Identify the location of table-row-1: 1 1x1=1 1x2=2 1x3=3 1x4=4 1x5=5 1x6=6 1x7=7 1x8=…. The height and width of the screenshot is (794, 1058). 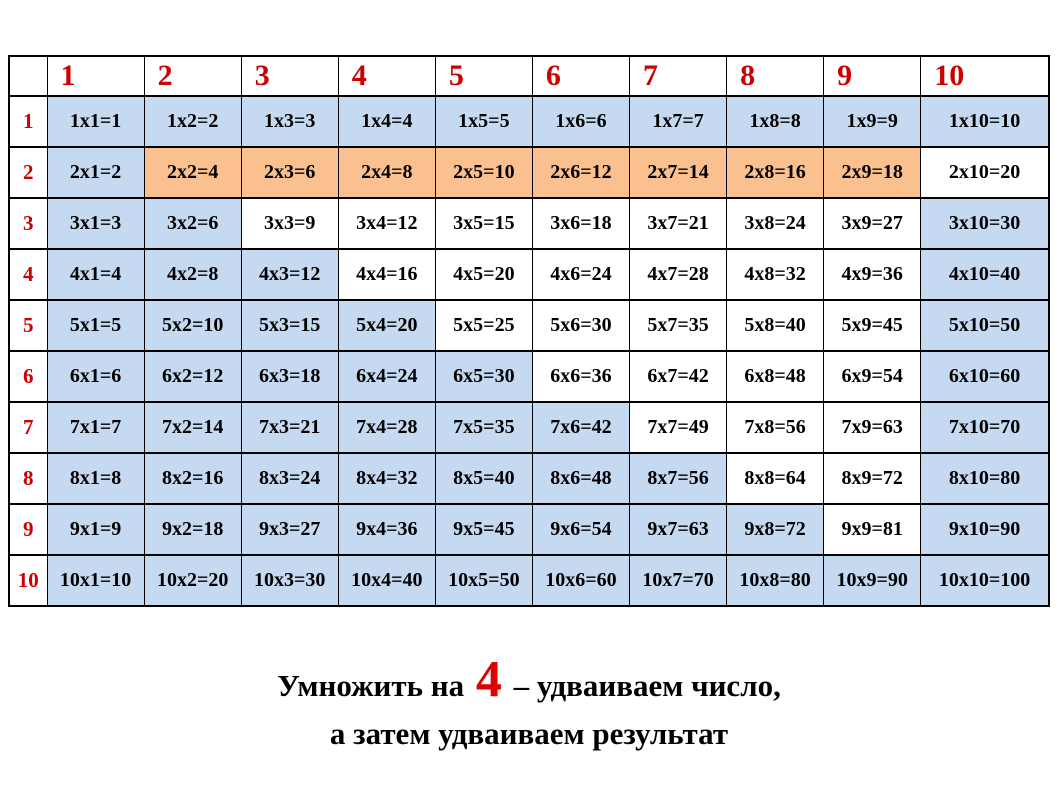
(529, 121).